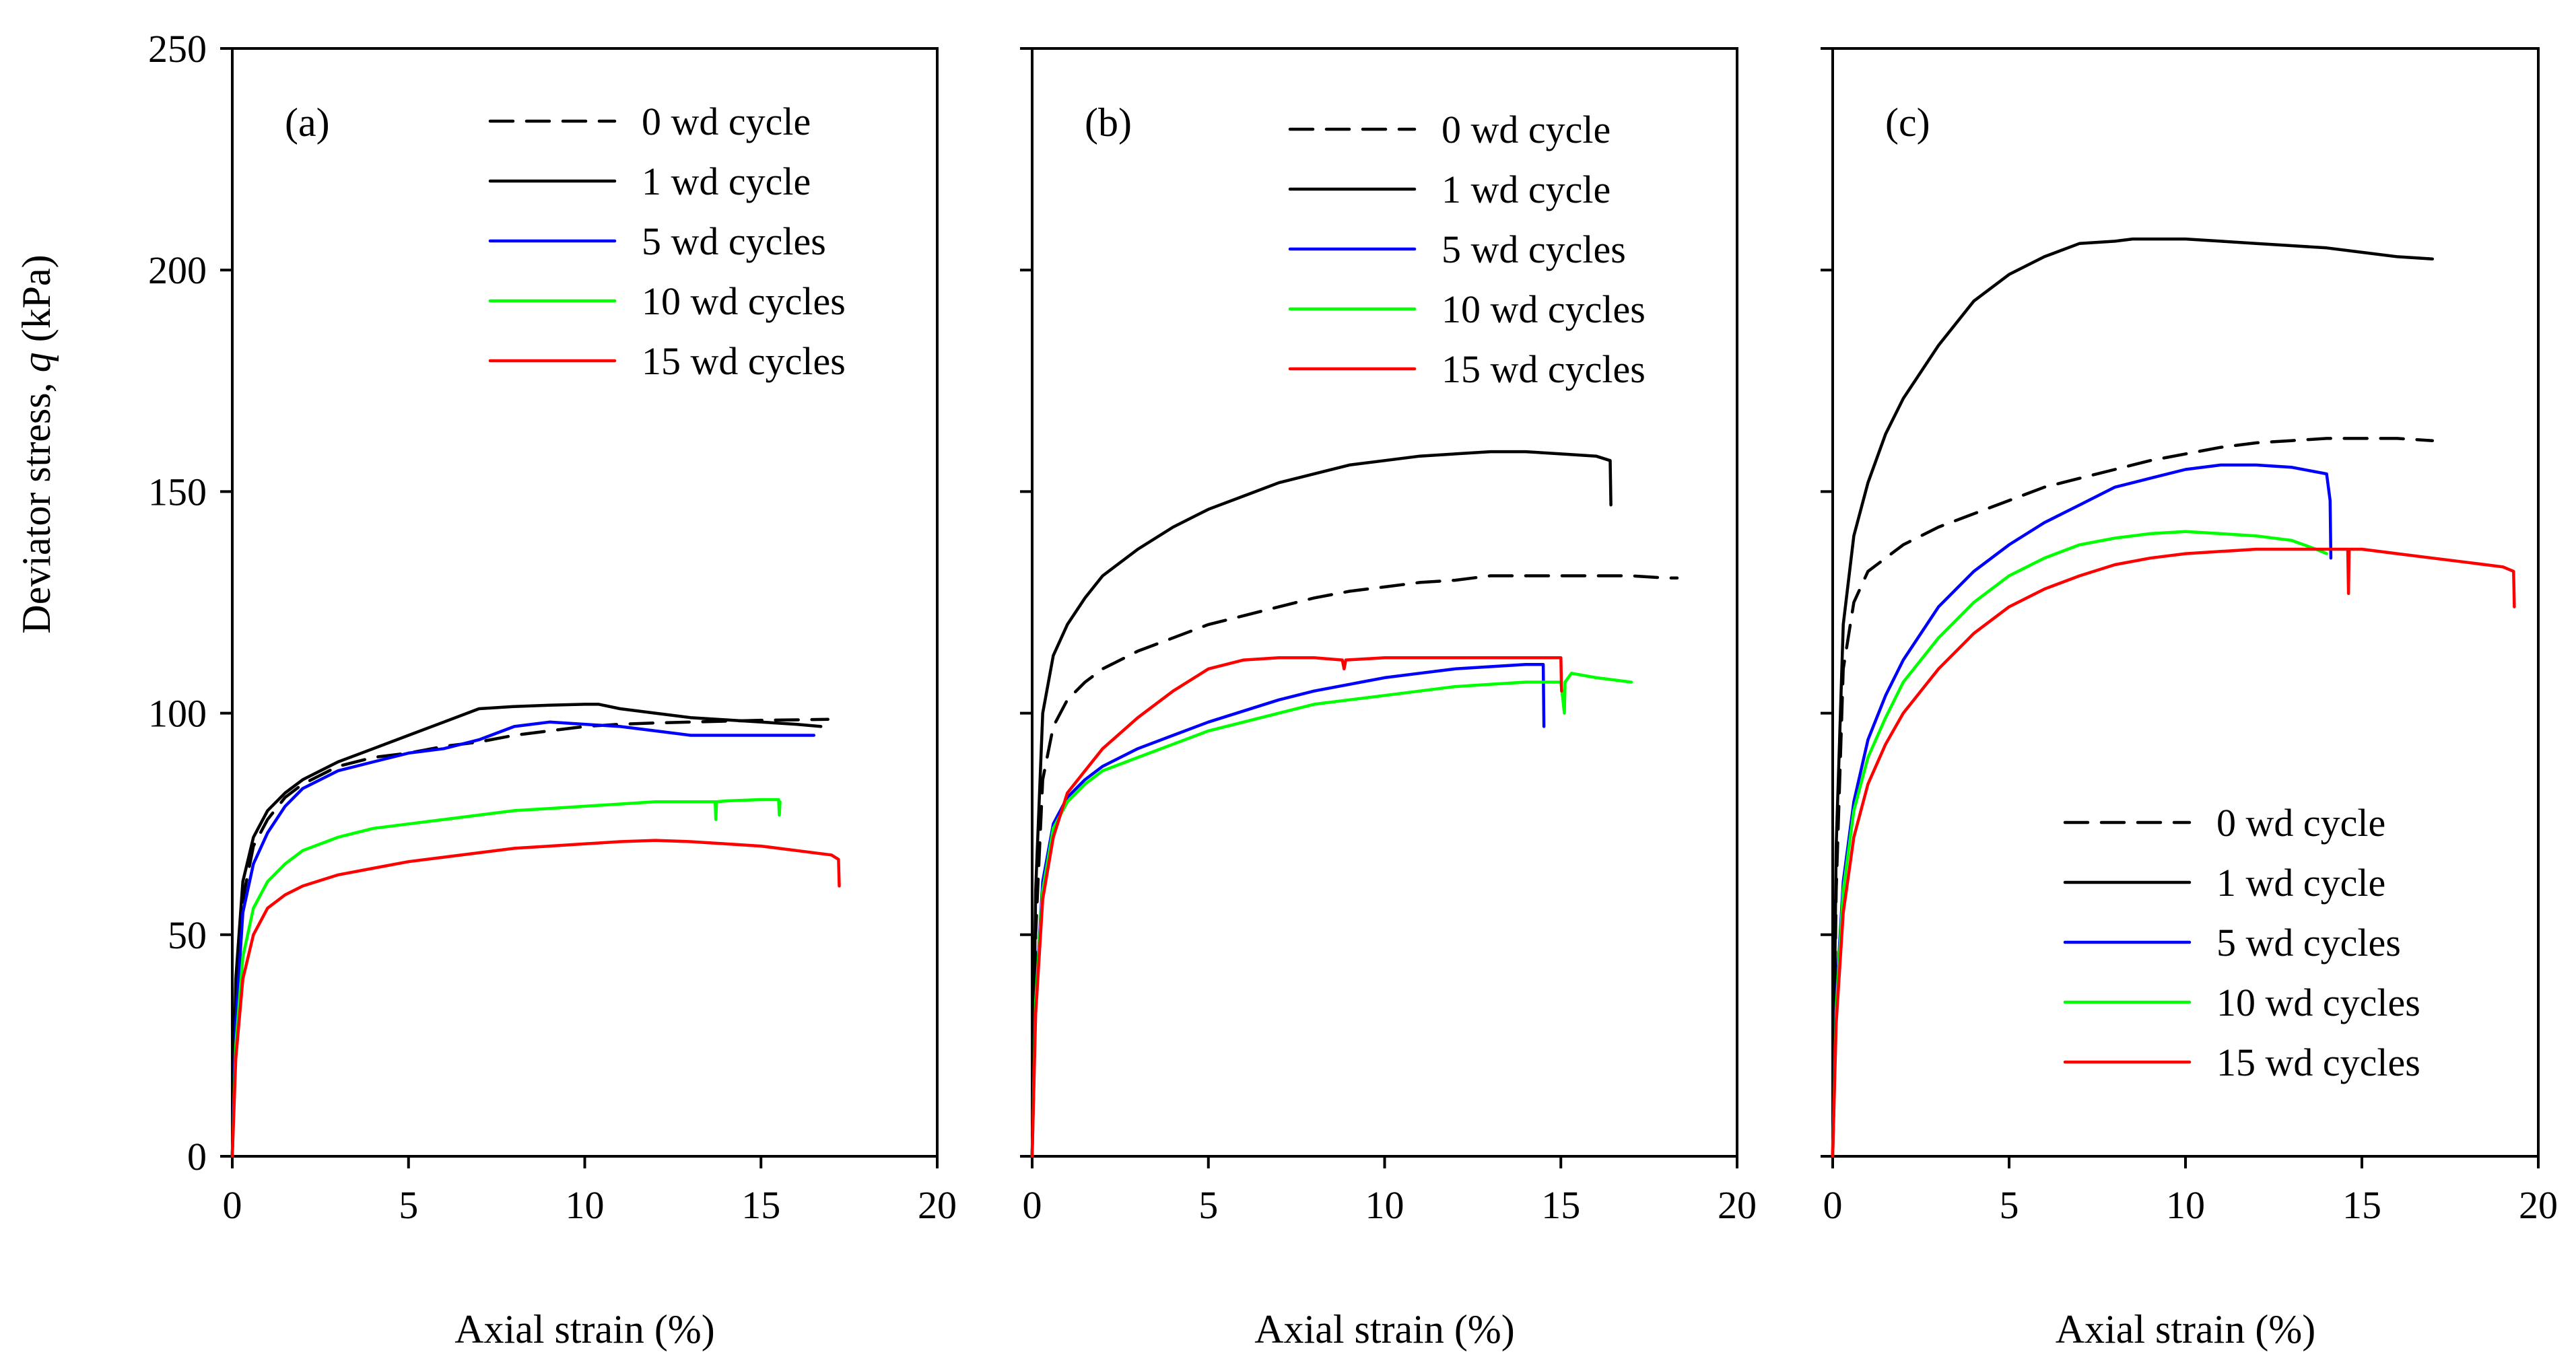 The image size is (2576, 1371). Describe the element at coordinates (2318, 1002) in the screenshot. I see `panel-3-legend-label-4: 10 wd cycles` at that location.